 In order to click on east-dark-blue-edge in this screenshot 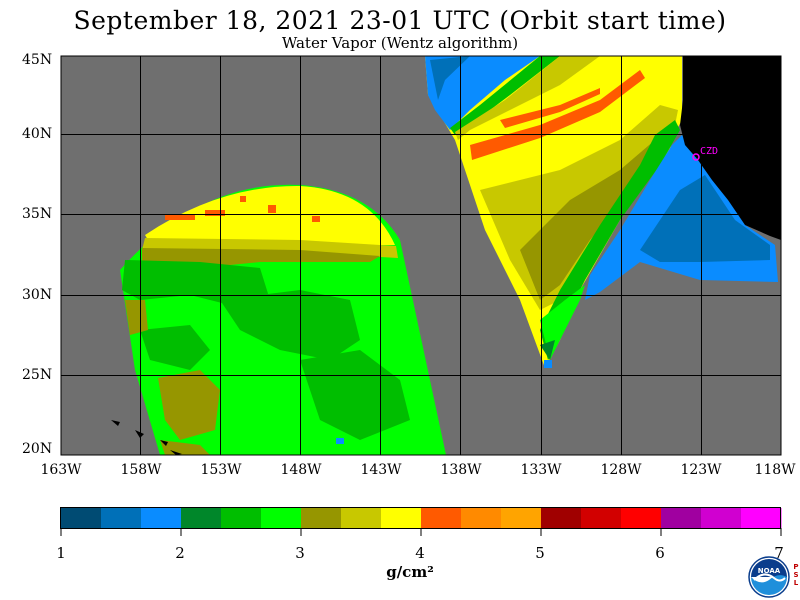, I will do `click(450, 78)`.